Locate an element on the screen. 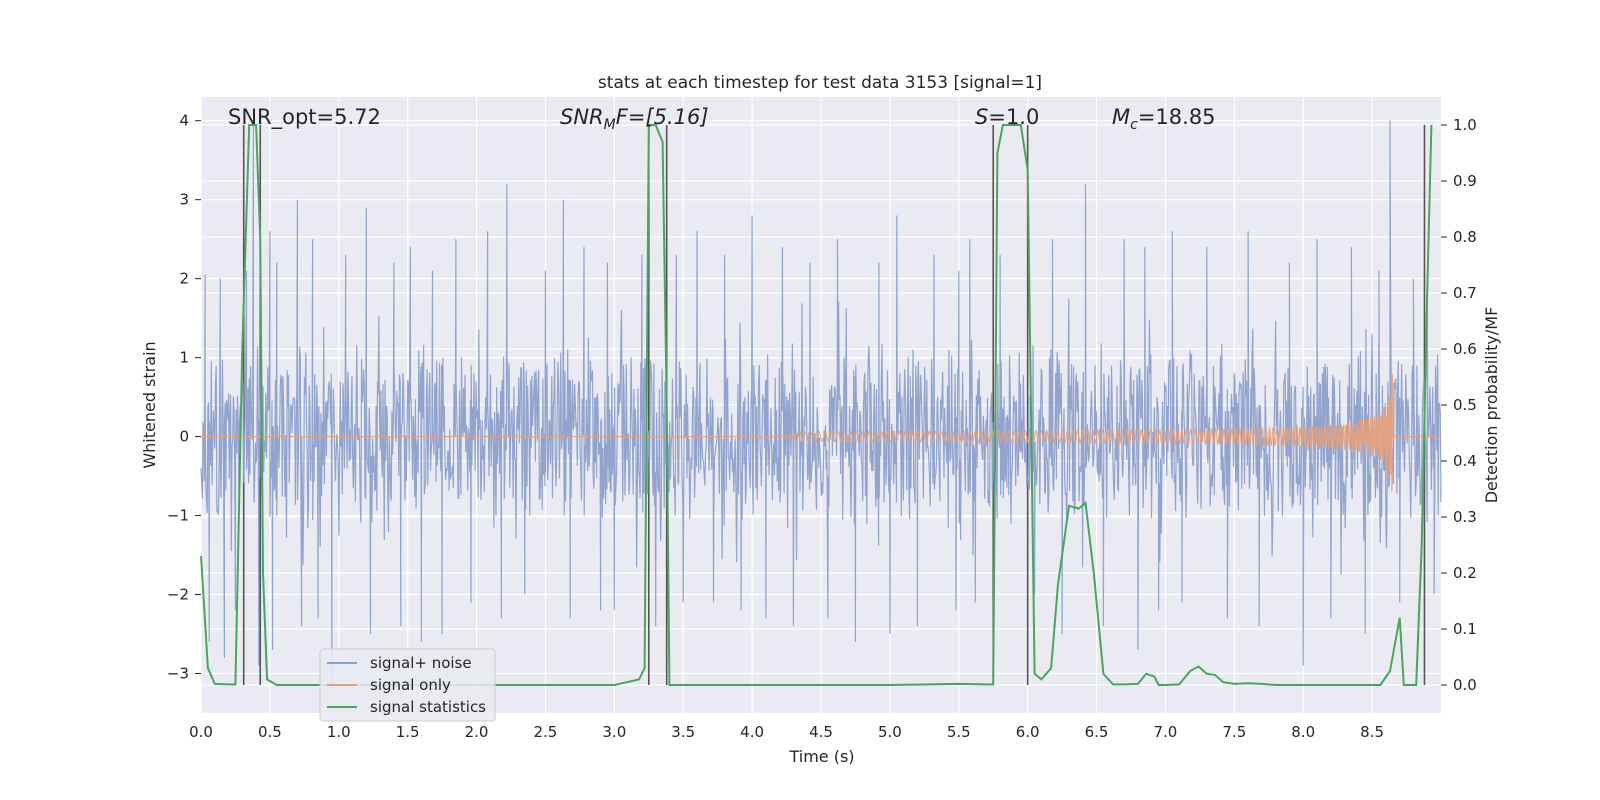 This screenshot has width=1600, height=800. y2-tick-label: 0.0 is located at coordinates (1465, 685).